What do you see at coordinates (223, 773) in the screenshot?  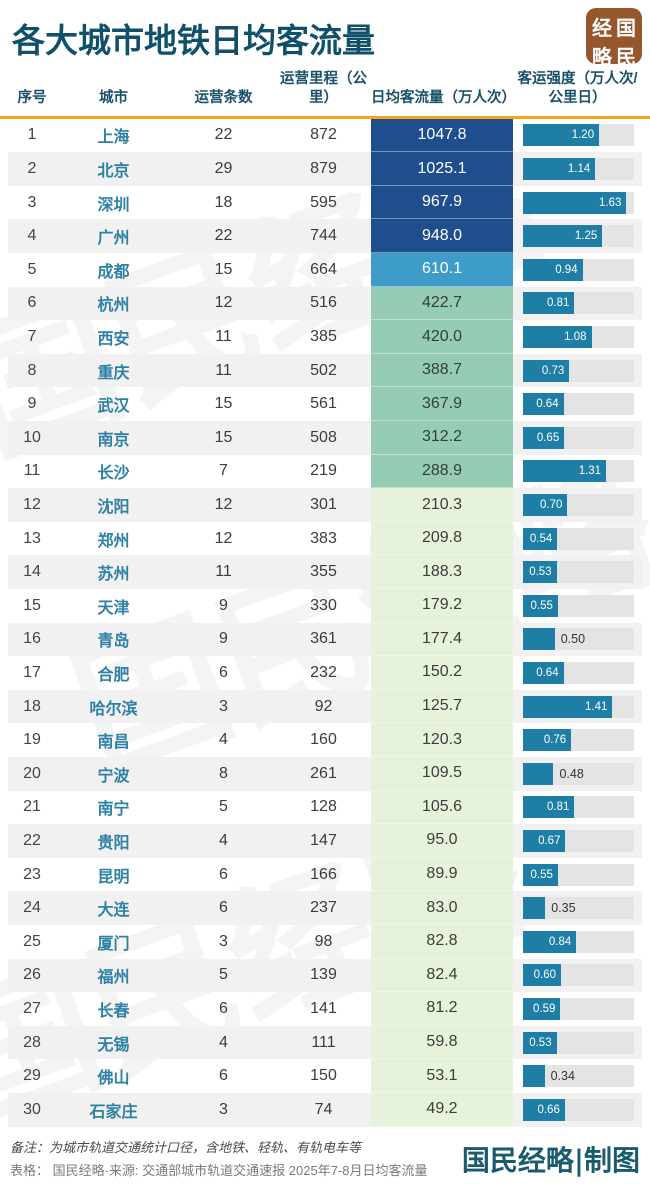 I see `lines-count-cell: 8` at bounding box center [223, 773].